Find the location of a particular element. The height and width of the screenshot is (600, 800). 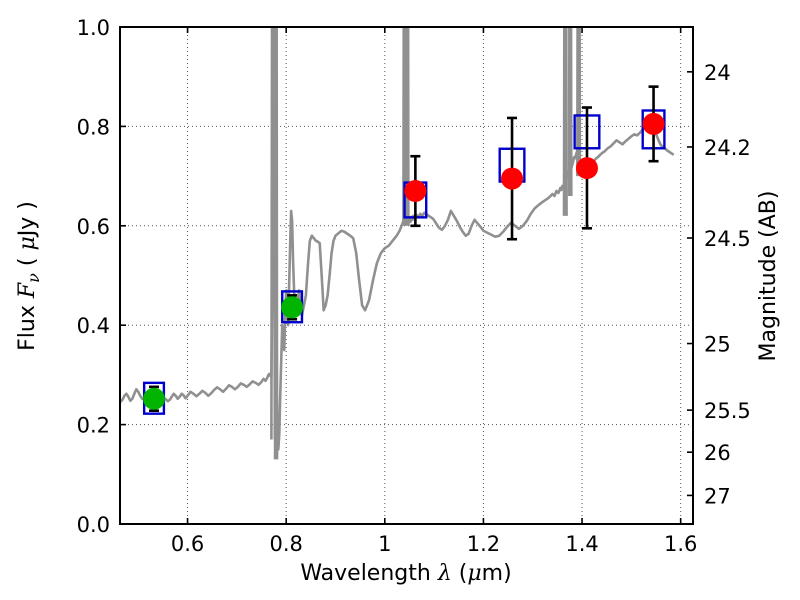

x-tick-label: 1.4 is located at coordinates (581, 544).